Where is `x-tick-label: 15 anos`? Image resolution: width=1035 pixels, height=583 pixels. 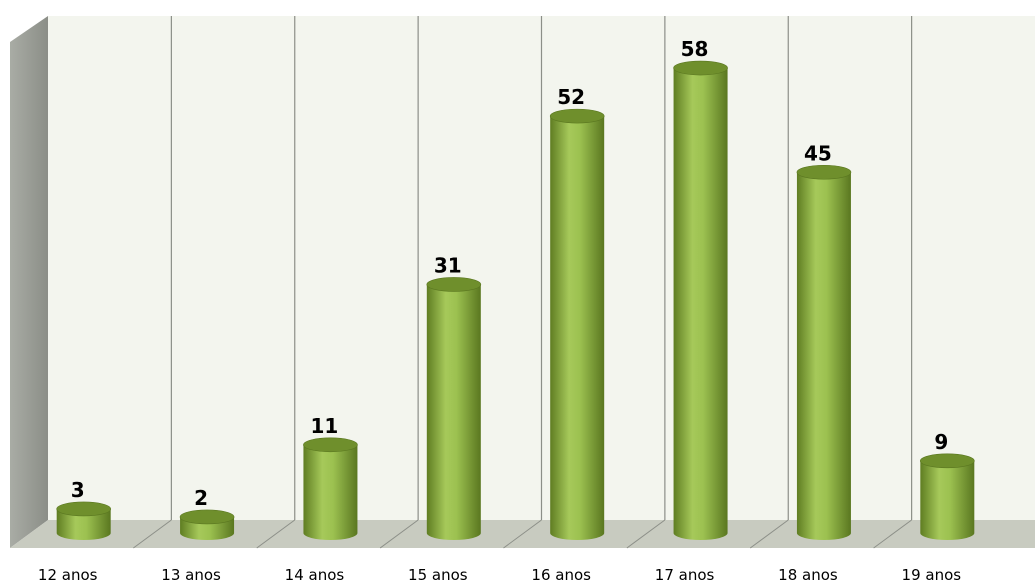
x-tick-label: 15 anos is located at coordinates (438, 574).